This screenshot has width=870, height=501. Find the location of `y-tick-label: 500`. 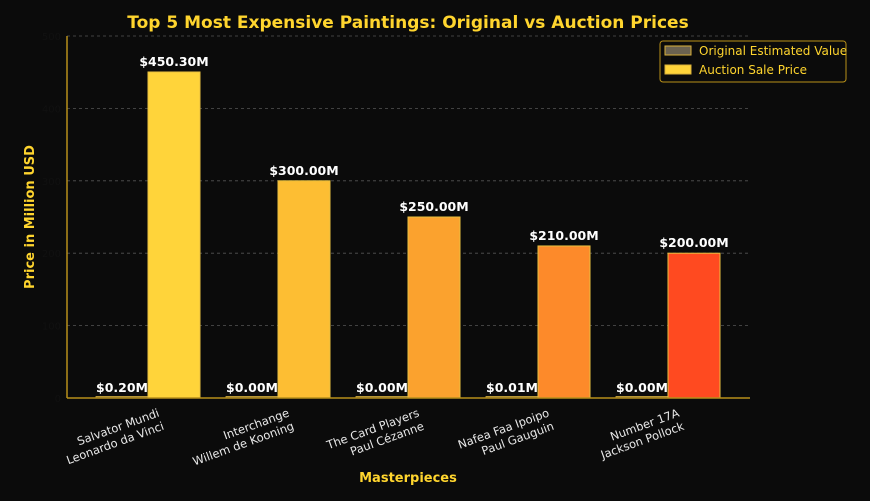

y-tick-label: 500 is located at coordinates (51, 37).